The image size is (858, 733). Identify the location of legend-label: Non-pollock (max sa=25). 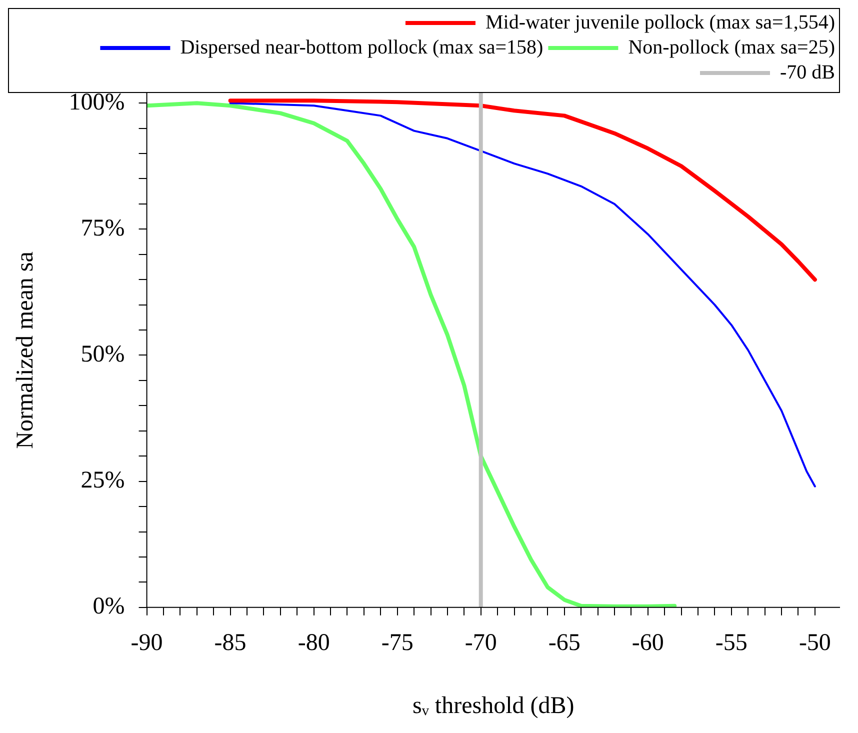
(732, 47).